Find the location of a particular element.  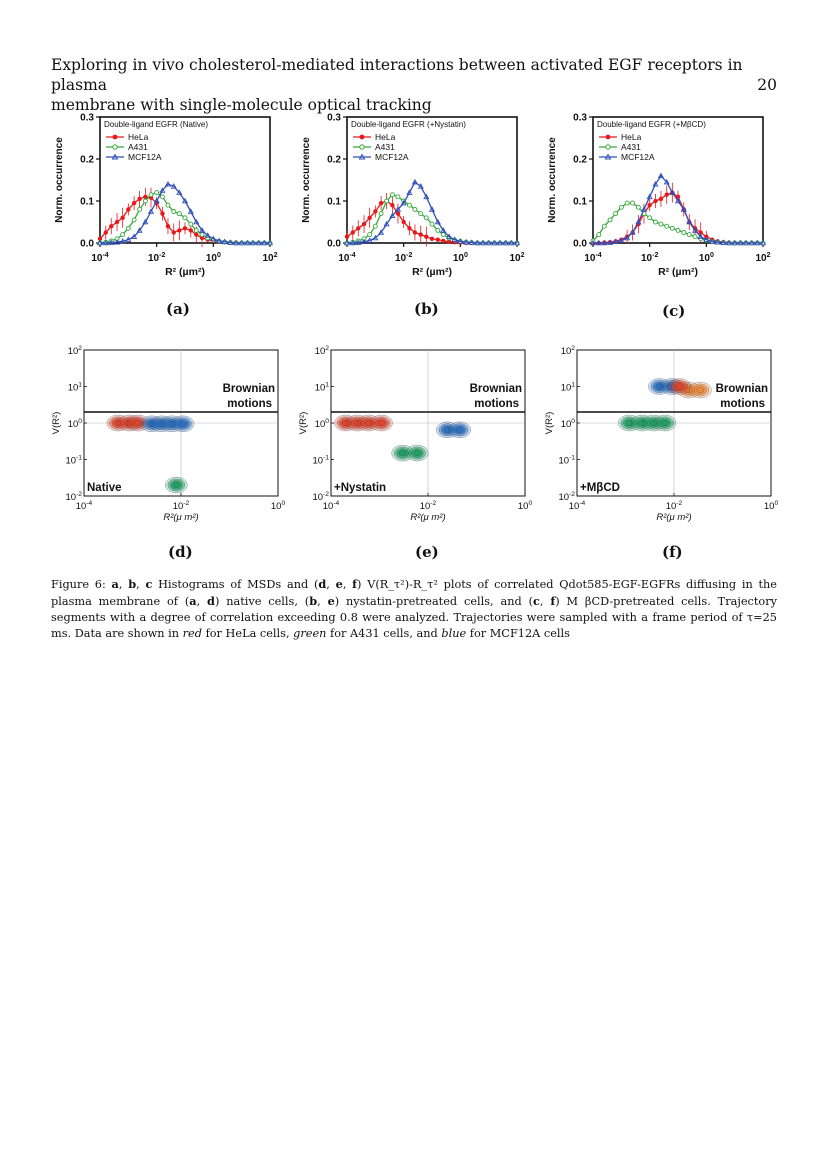

annotation-motions: motions is located at coordinates (496, 404).